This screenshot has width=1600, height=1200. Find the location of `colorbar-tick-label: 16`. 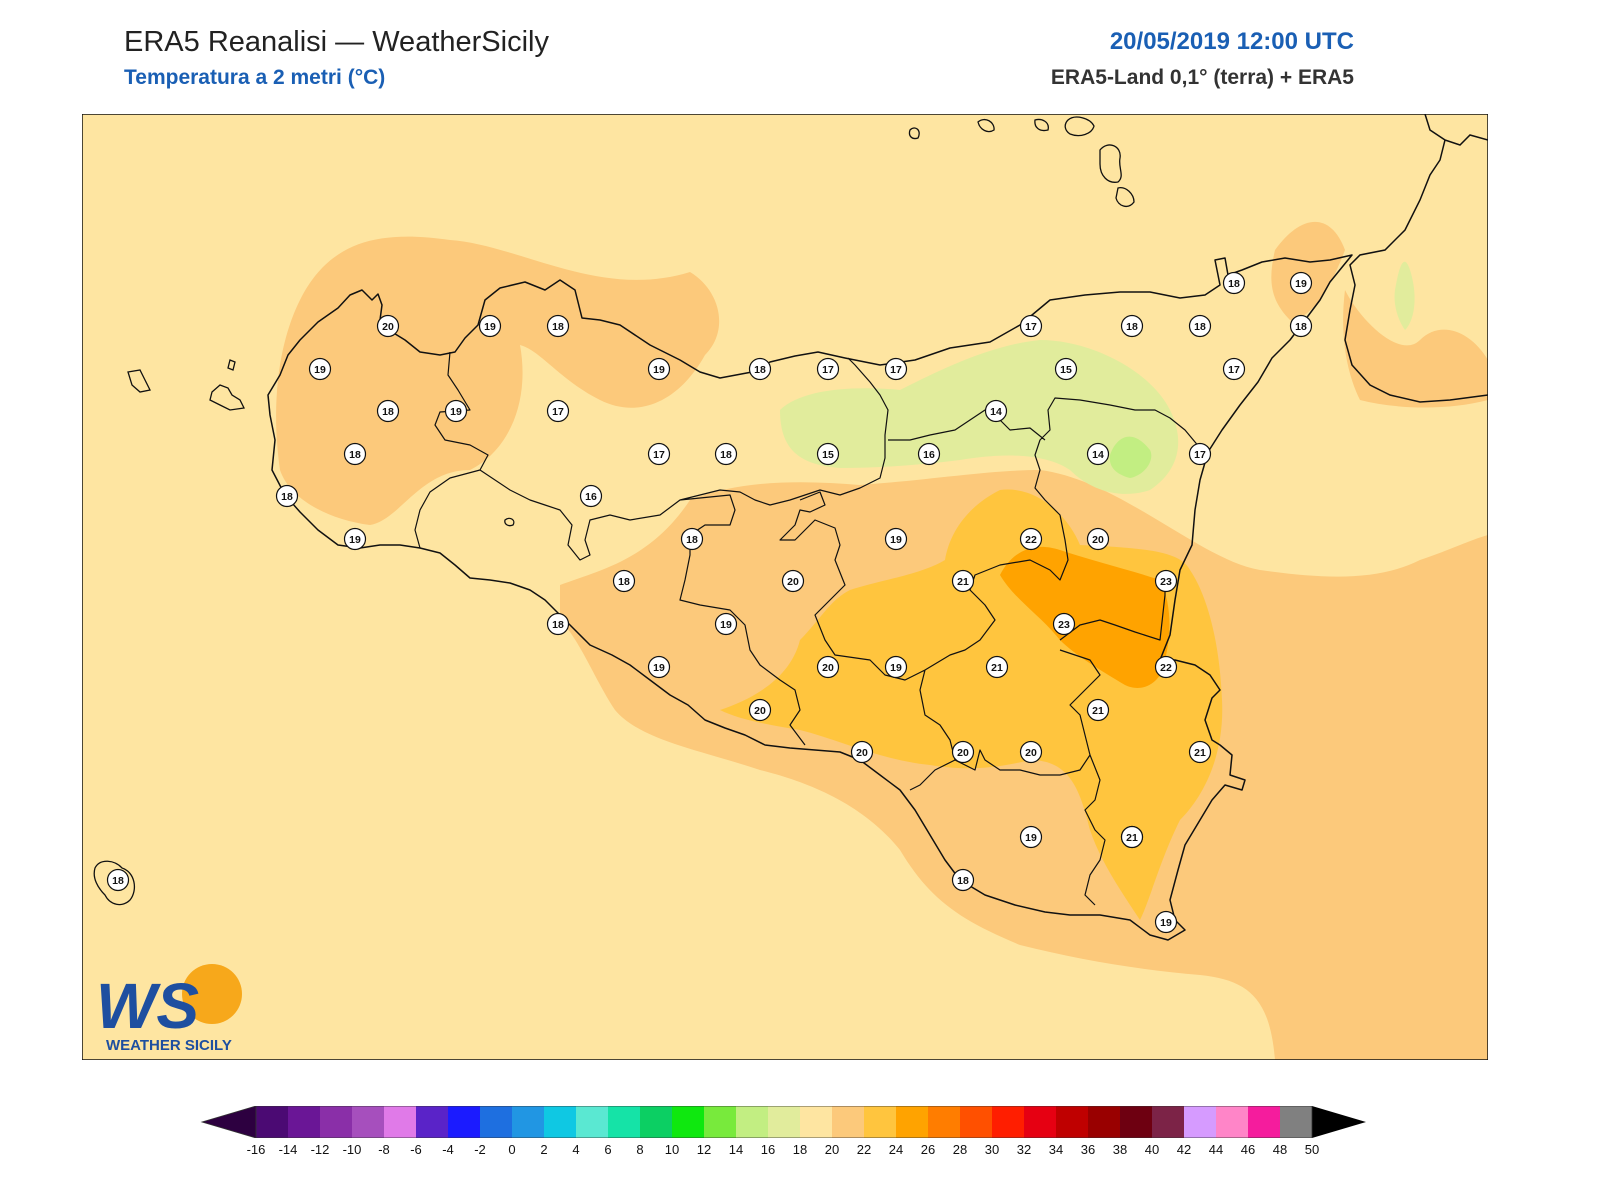

colorbar-tick-label: 16 is located at coordinates (768, 1149).